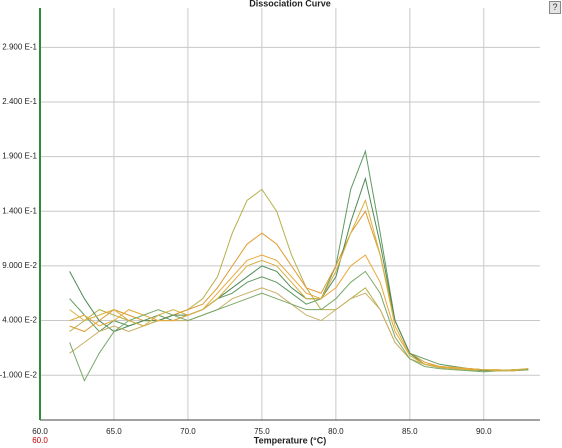 The width and height of the screenshot is (562, 448). Describe the element at coordinates (336, 431) in the screenshot. I see `x-tick-label: 80.0` at that location.